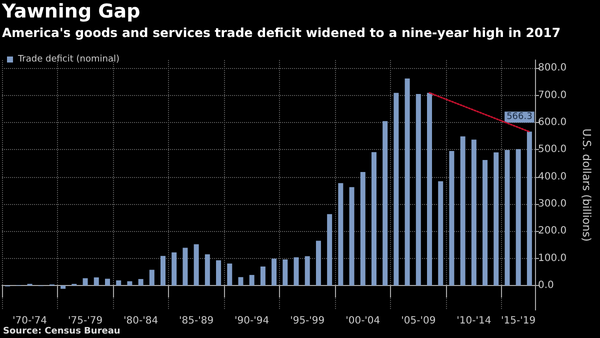 This screenshot has height=338, width=600. Describe the element at coordinates (418, 321) in the screenshot. I see `x-tick-label: '05-'09` at that location.